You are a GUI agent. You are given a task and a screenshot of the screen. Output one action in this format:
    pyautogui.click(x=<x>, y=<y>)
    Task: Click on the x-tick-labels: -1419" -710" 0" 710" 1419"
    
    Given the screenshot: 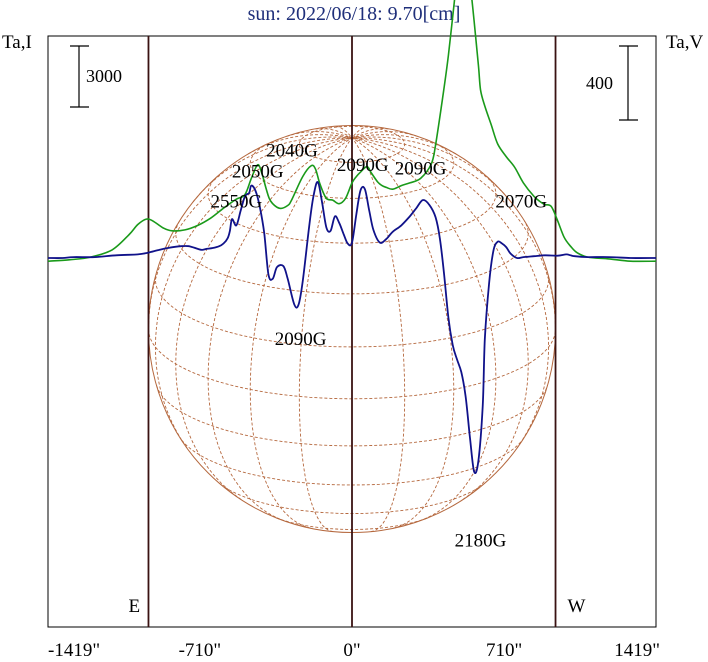 What is the action you would take?
    pyautogui.click(x=354, y=650)
    